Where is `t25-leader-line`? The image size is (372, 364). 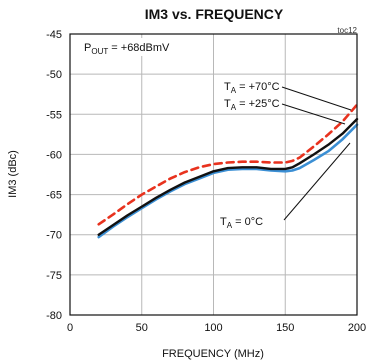 t25-leader-line is located at coordinates (313, 114).